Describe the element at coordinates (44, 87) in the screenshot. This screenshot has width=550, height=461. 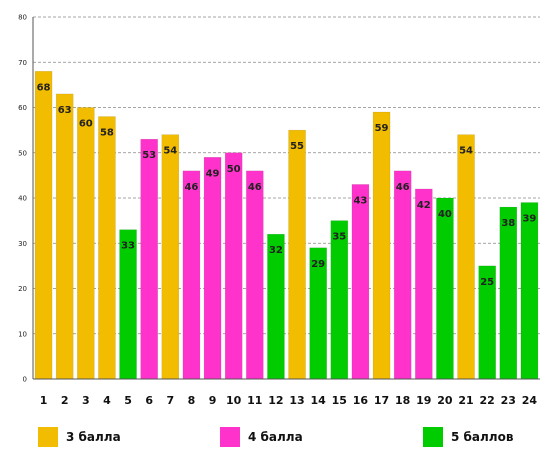
I see `data-label: 68` at that location.